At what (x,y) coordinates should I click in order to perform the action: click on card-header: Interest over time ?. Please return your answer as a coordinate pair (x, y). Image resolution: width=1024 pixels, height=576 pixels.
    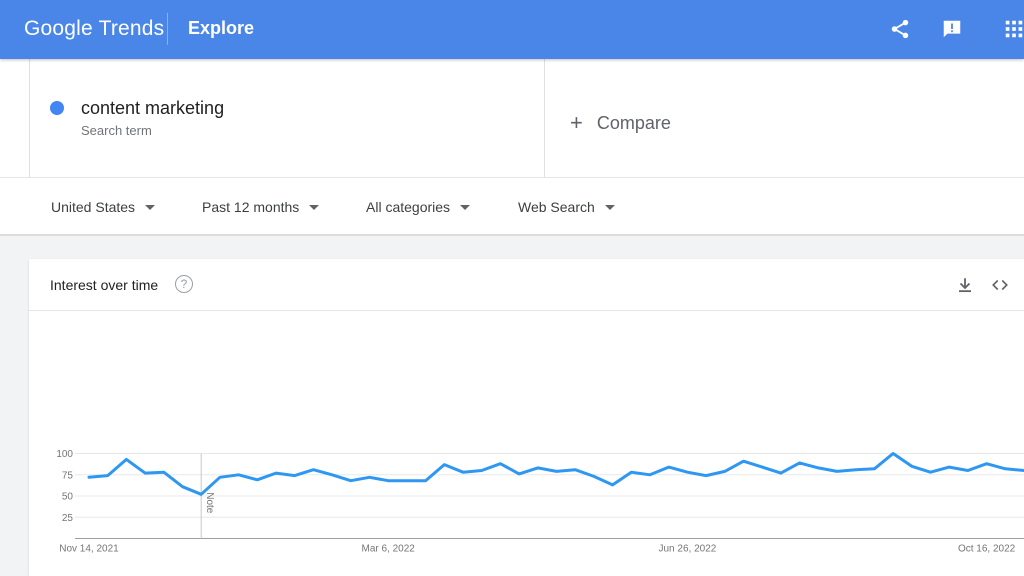
    Looking at the image, I should click on (526, 285).